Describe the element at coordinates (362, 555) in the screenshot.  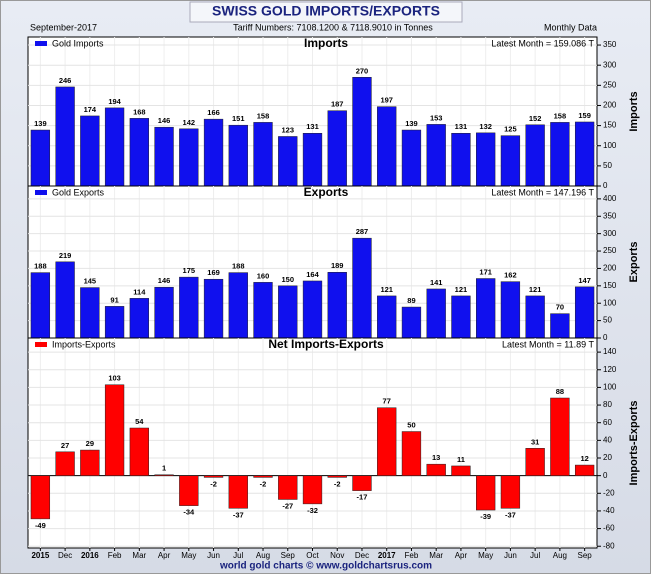
I see `x-tick-label: Dec` at that location.